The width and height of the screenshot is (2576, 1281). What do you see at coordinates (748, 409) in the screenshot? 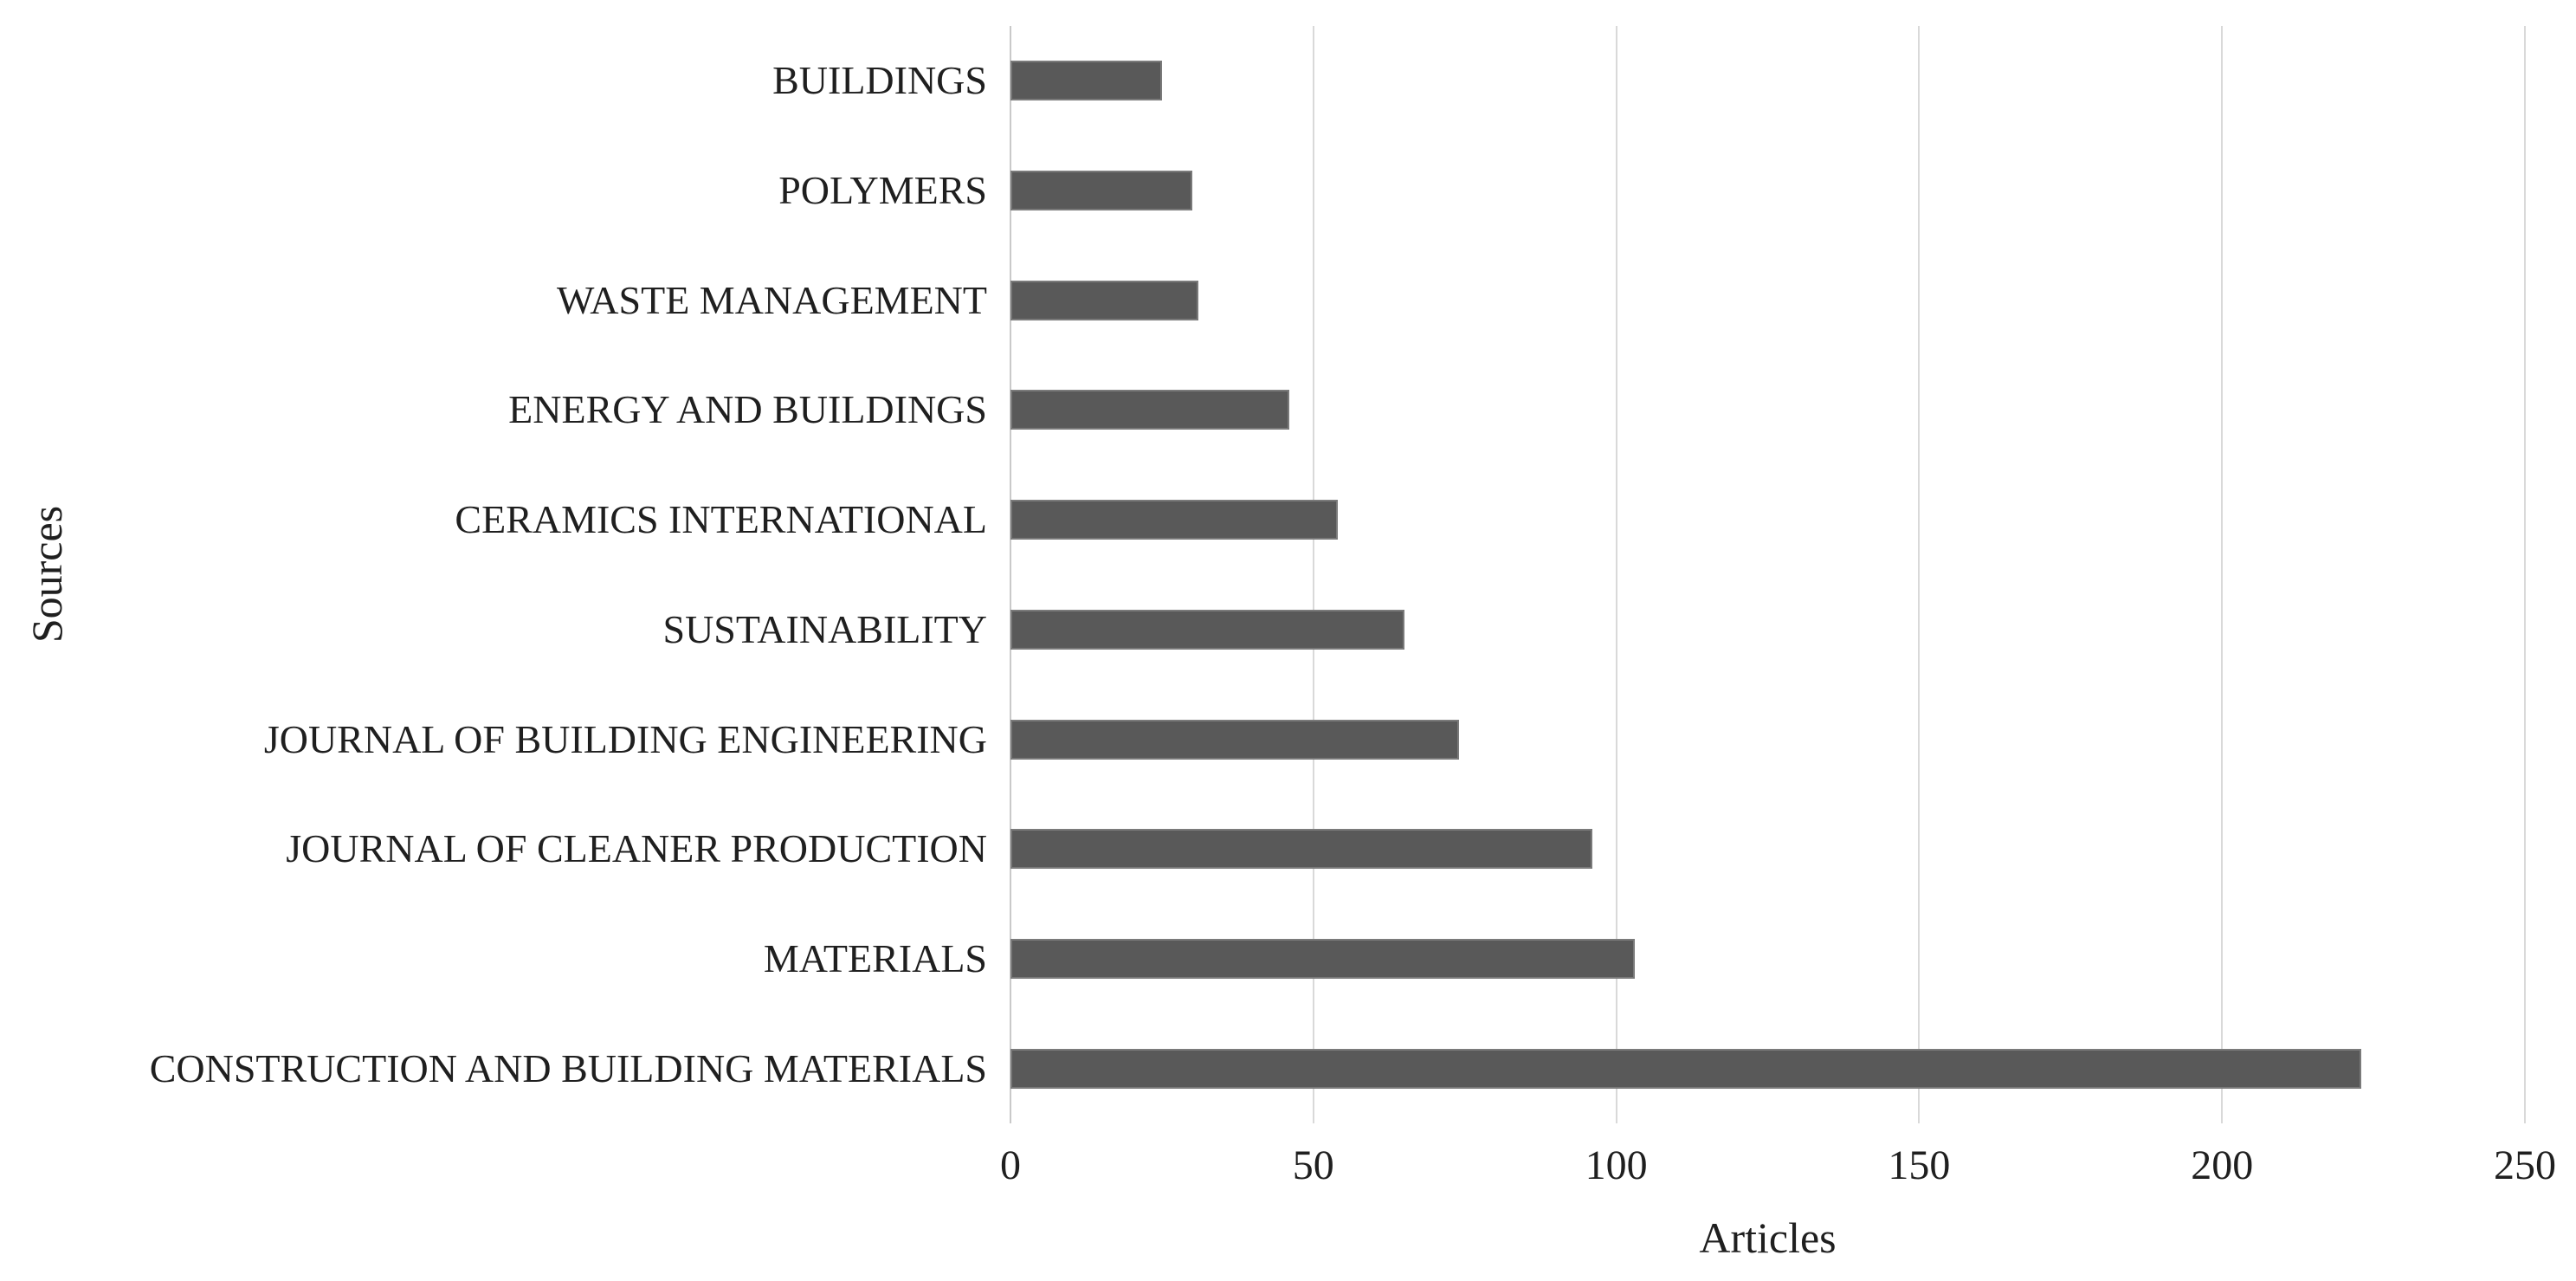
I see `category-label: ENERGY AND BUILDINGS` at bounding box center [748, 409].